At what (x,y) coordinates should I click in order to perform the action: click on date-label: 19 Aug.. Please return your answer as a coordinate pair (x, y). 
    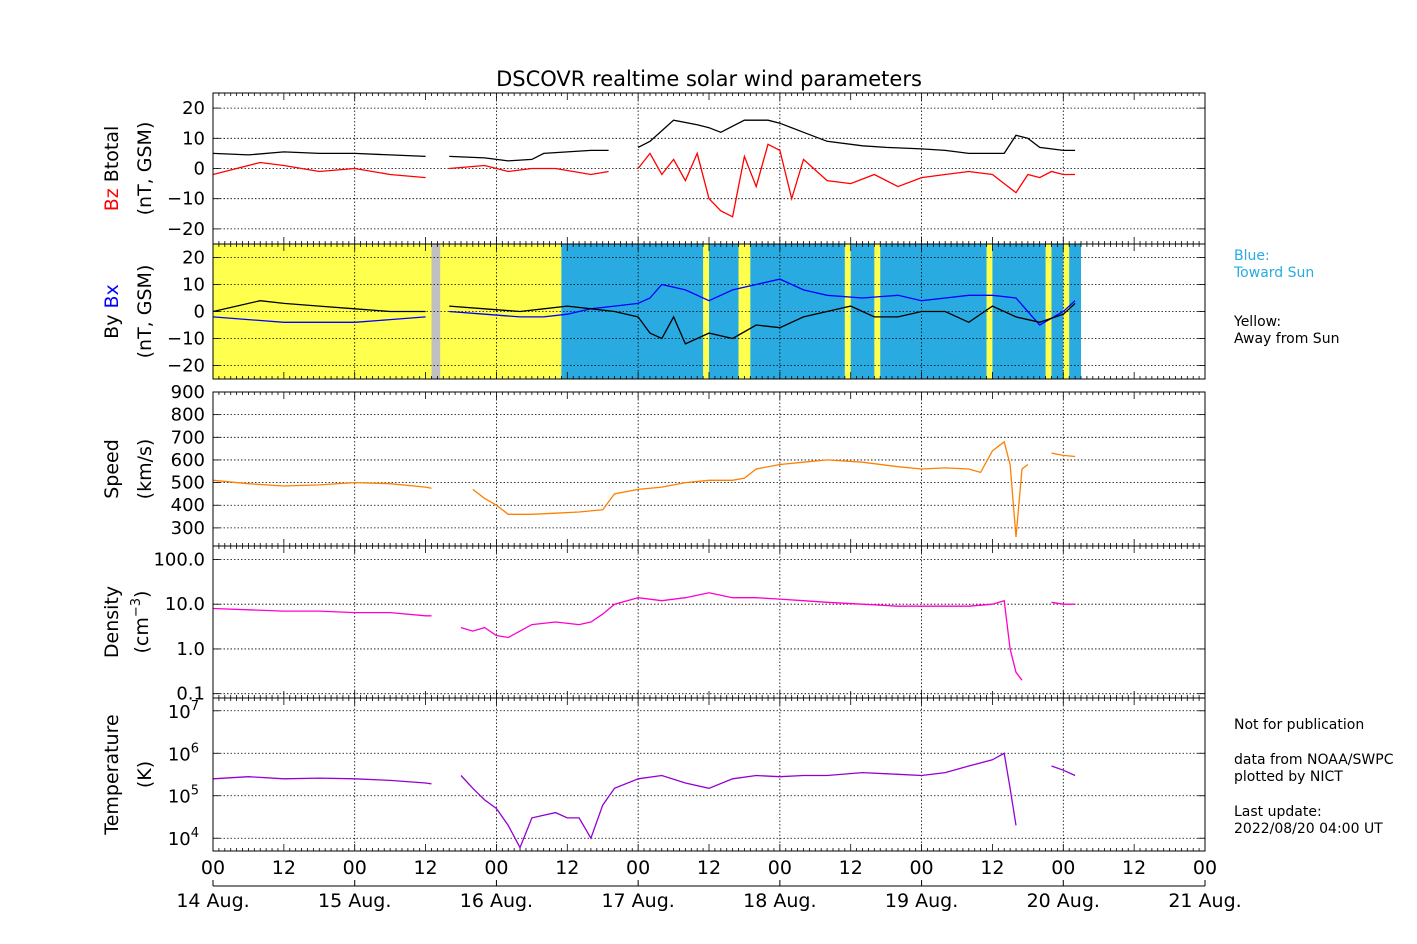
    Looking at the image, I should click on (921, 901).